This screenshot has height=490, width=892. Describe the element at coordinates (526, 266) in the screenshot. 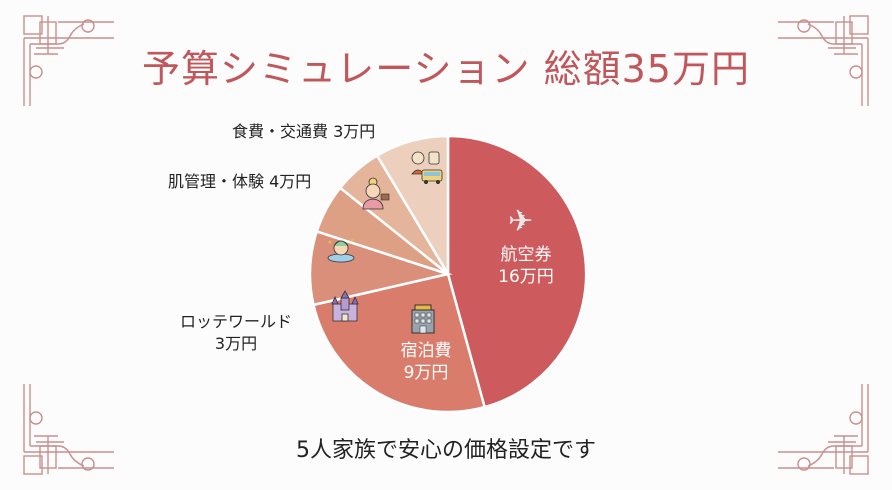

I see `airfare-label: 航空券 16万円` at that location.